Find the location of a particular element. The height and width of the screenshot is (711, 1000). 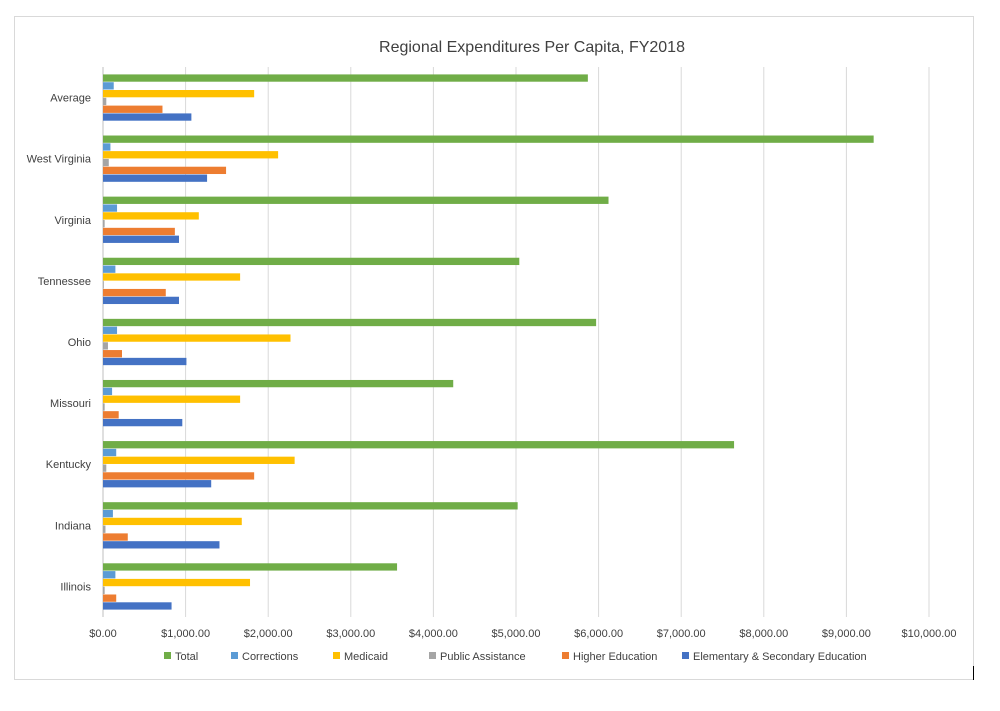

legend-label-public-assistance: Public Assistance is located at coordinates (483, 657).